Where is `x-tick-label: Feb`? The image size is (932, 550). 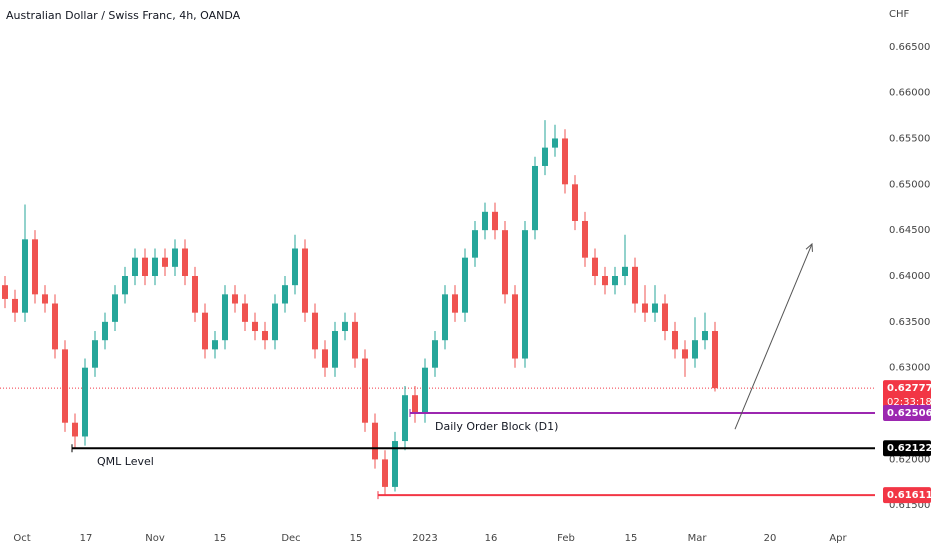
x-tick-label: Feb is located at coordinates (566, 538).